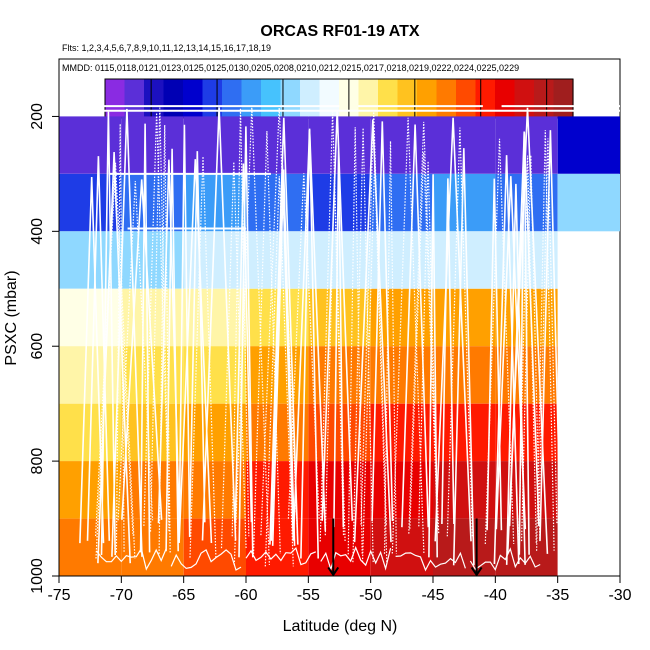  Describe the element at coordinates (121, 595) in the screenshot. I see `x-tick-label: -70` at that location.